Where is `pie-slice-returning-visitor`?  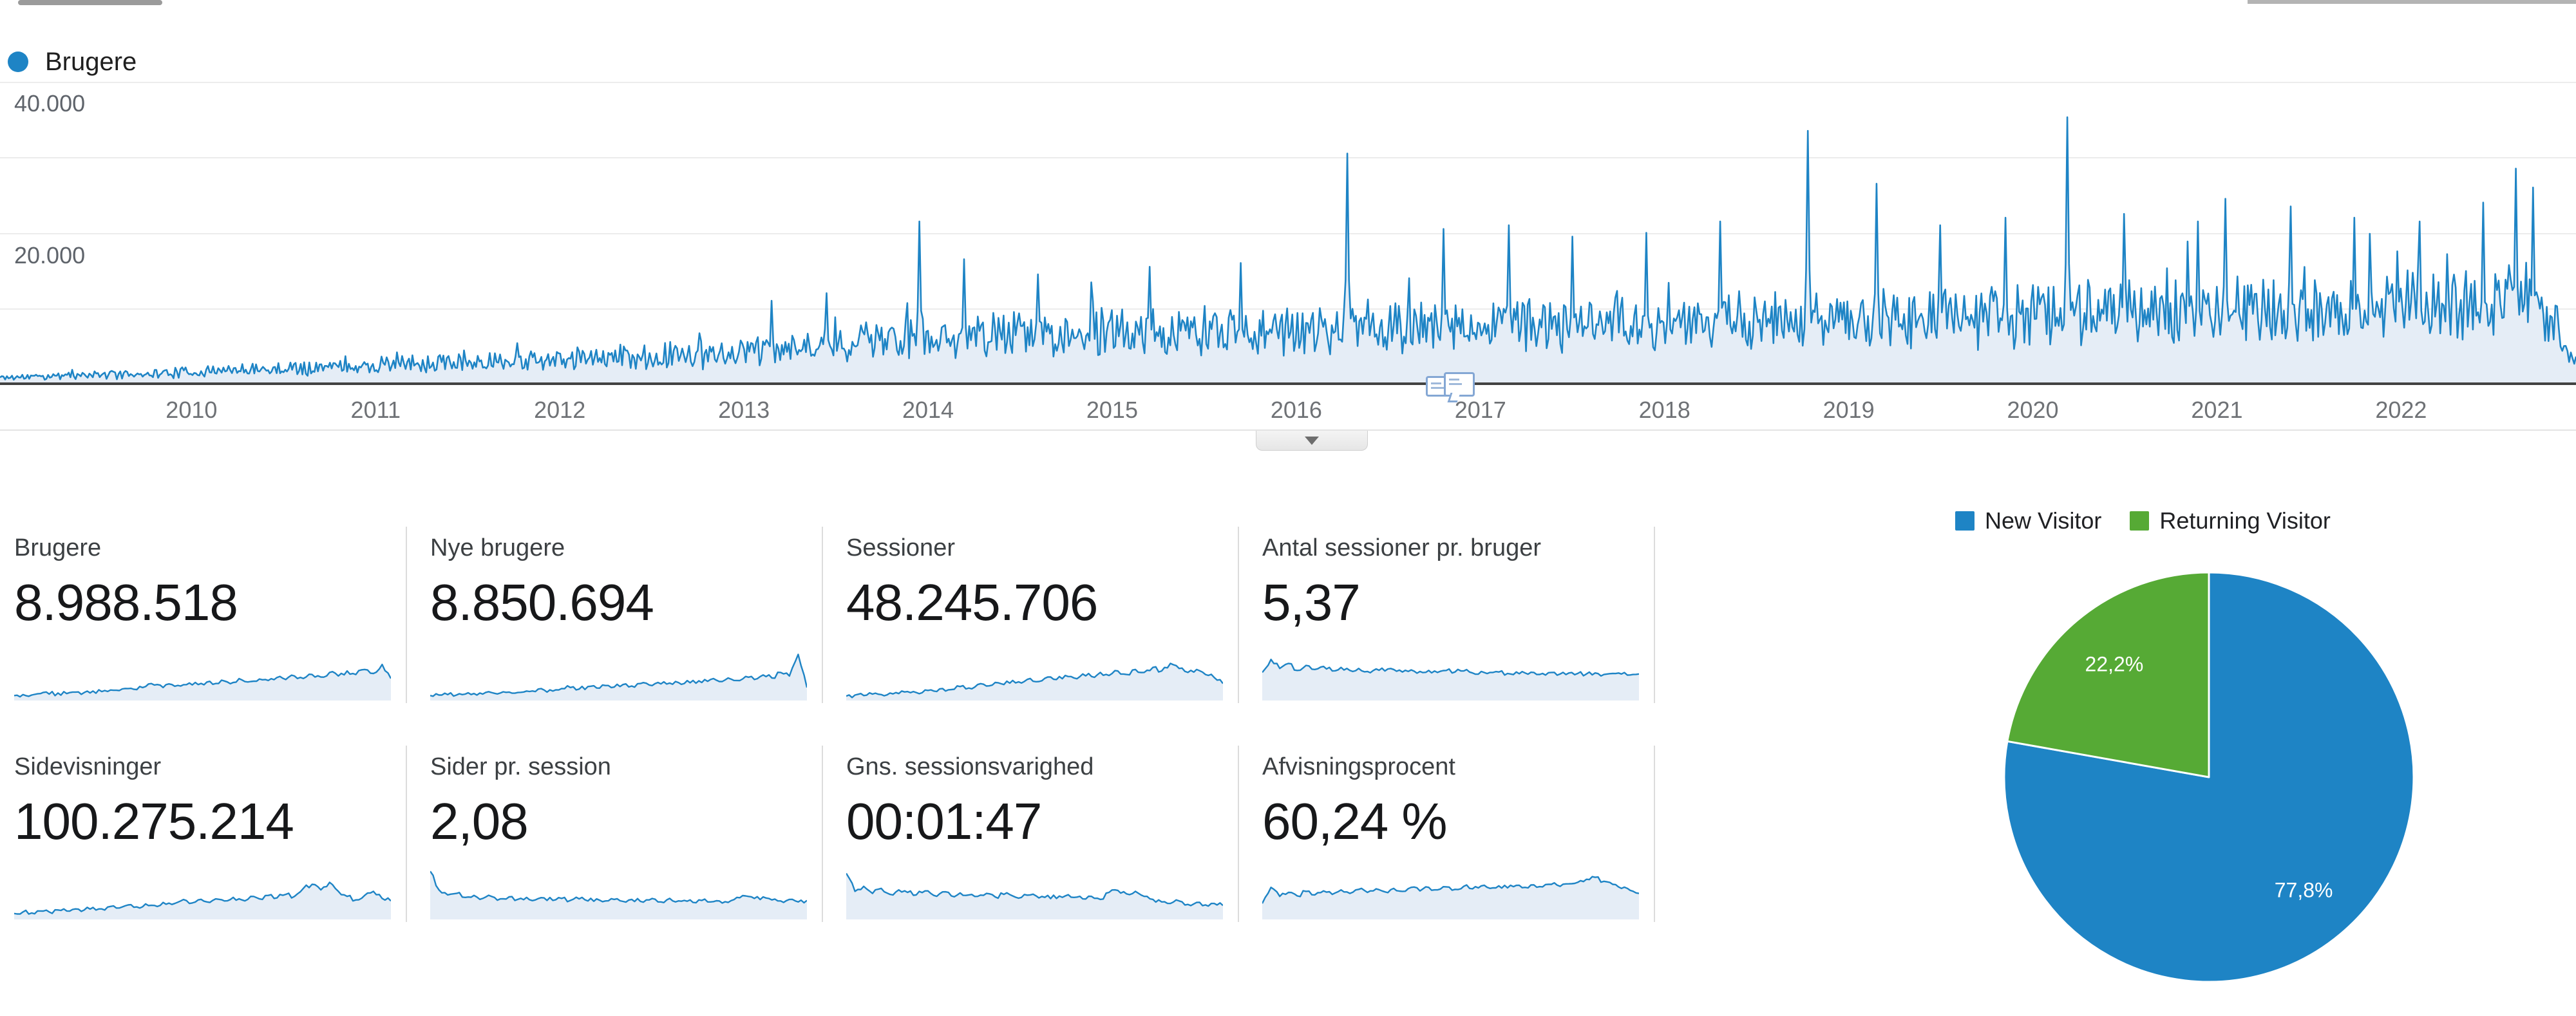 pie-slice-returning-visitor is located at coordinates (2108, 674).